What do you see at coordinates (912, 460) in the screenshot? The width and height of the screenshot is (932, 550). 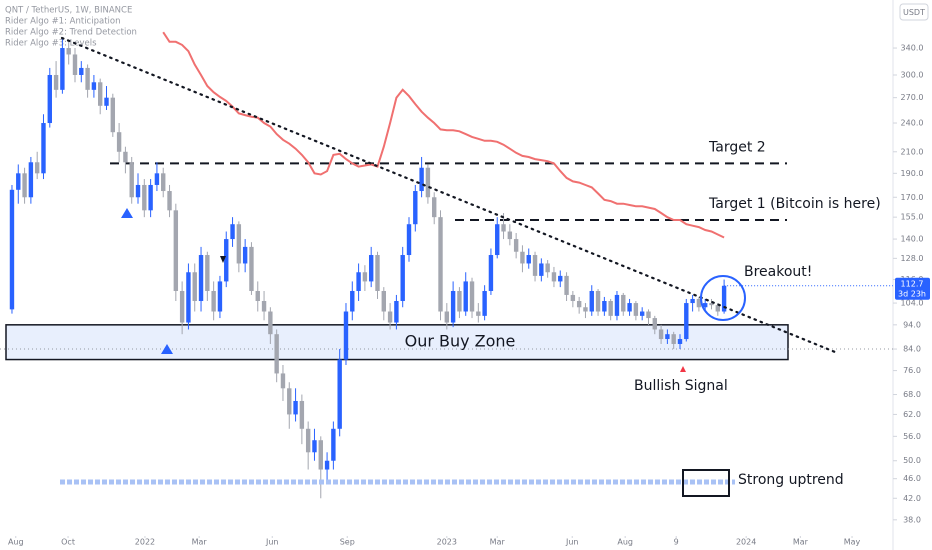 I see `y-tick-label: 50.0` at bounding box center [912, 460].